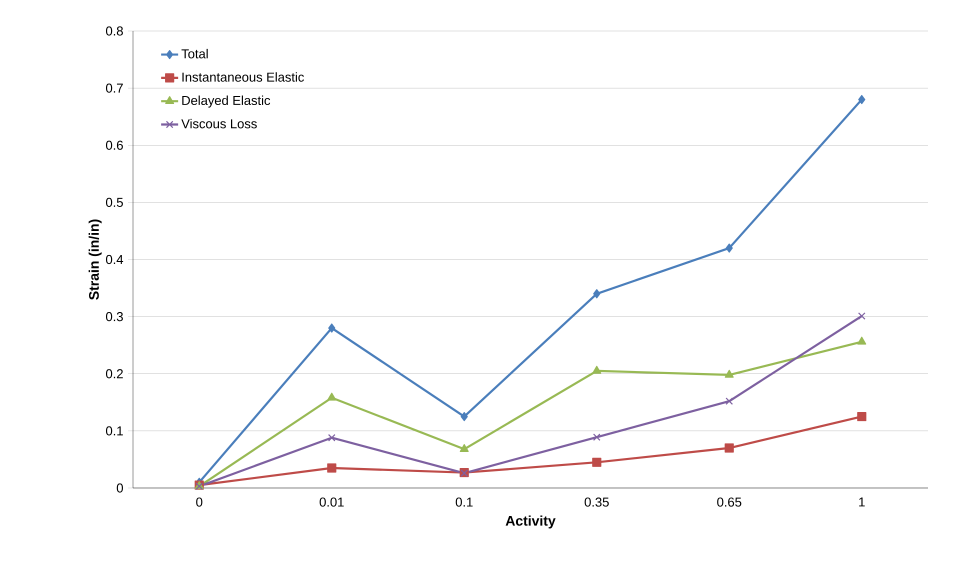 The image size is (964, 584). Describe the element at coordinates (114, 145) in the screenshot. I see `y-tick-label: 0.6` at that location.